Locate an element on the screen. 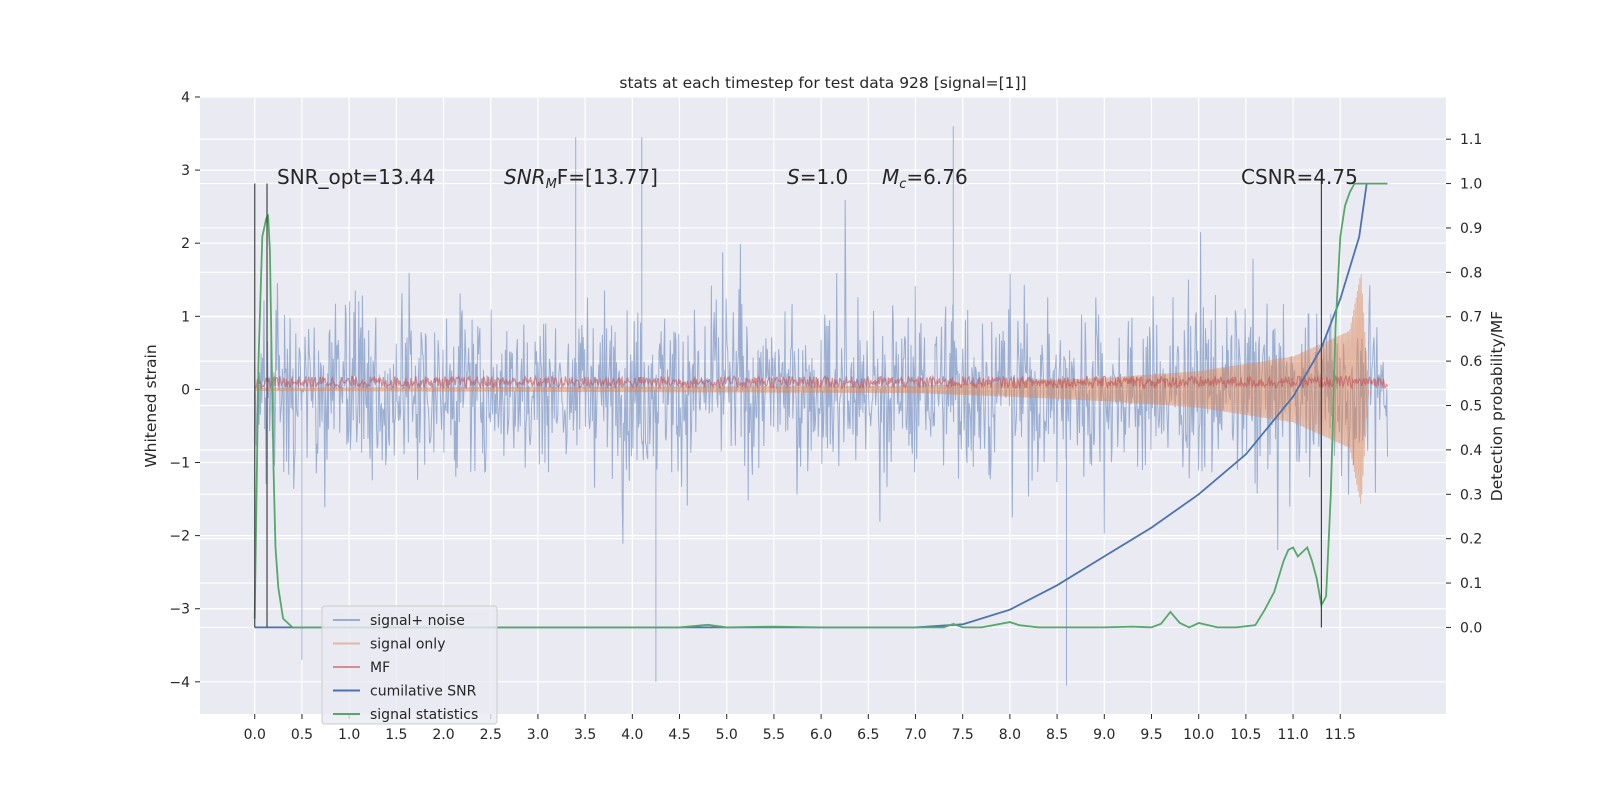  y-right-tick-label: 1.0 is located at coordinates (1471, 185).